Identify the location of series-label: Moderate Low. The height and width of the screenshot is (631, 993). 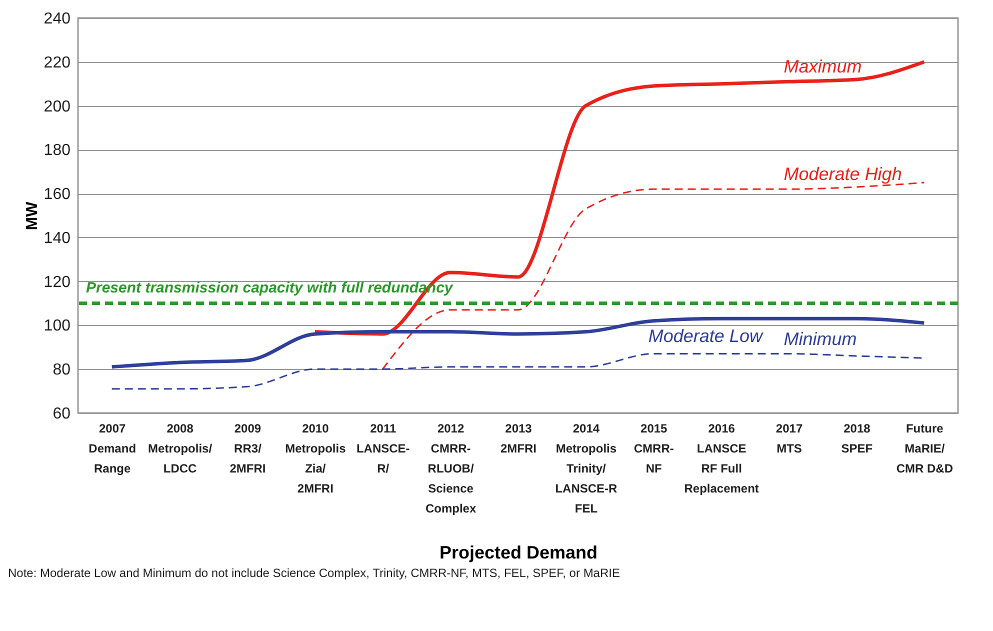
(706, 336).